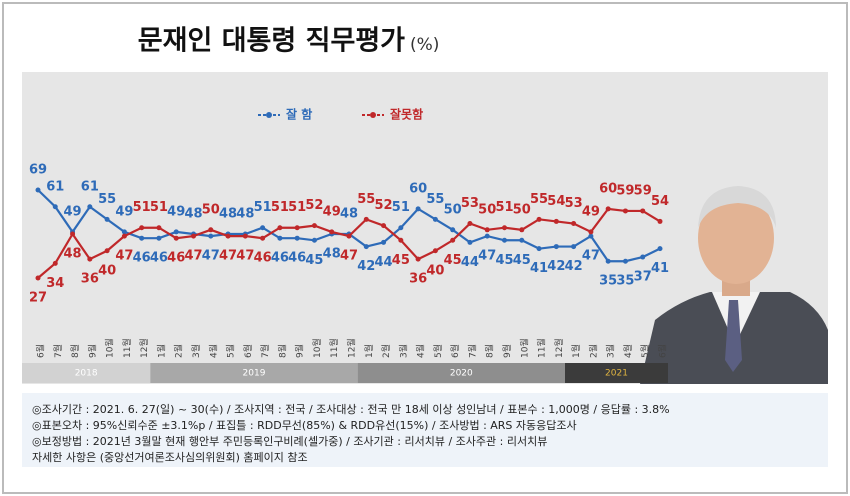 This screenshot has height=496, width=850. I want to click on value-label: 40, so click(107, 270).